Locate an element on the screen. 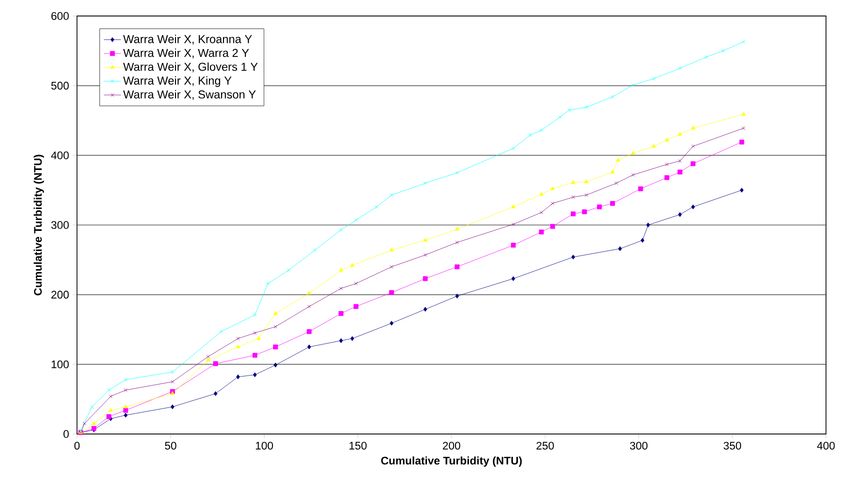  legend-label: Warra Weir X, King Y is located at coordinates (177, 81).